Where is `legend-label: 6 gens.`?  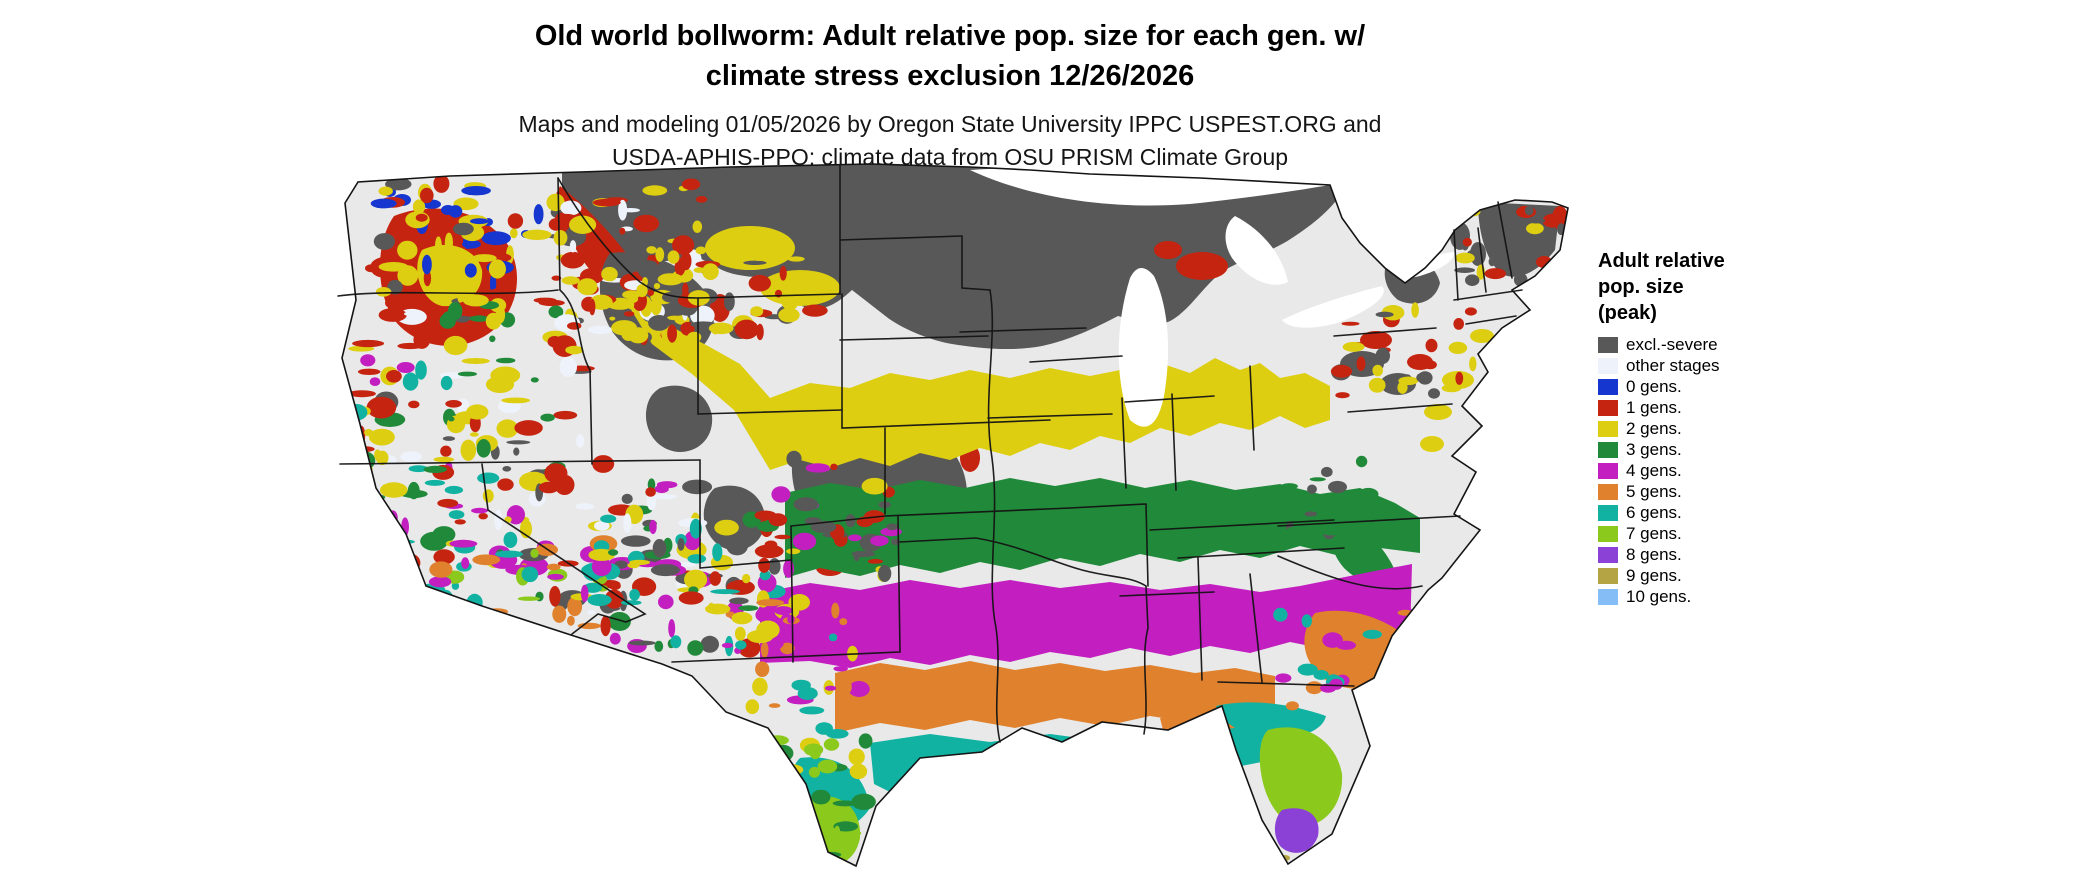 legend-label: 6 gens. is located at coordinates (1654, 512).